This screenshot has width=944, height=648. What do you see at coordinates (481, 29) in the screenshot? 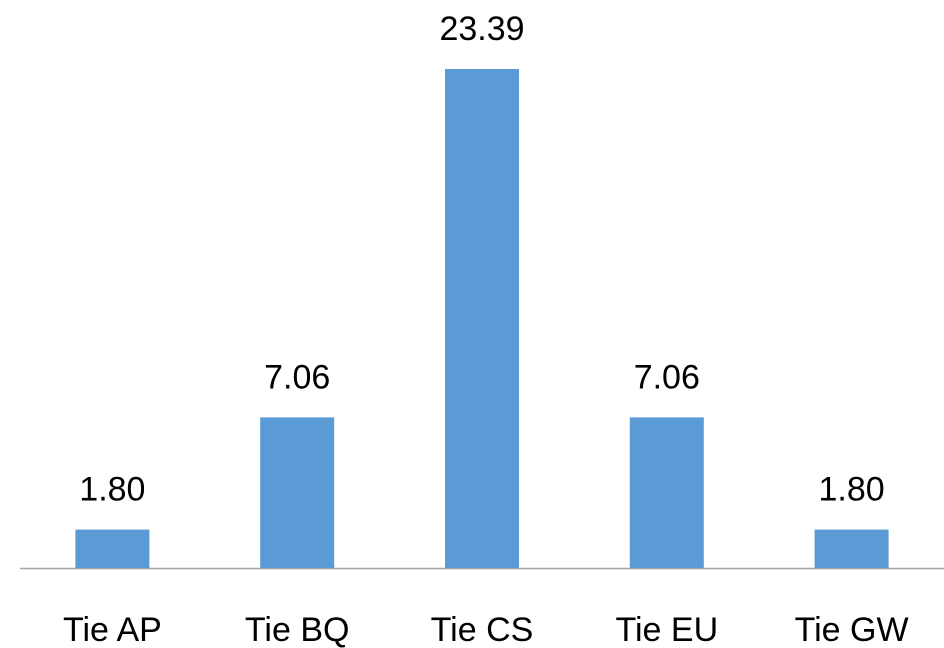
I see `data-label: 23.39` at bounding box center [481, 29].